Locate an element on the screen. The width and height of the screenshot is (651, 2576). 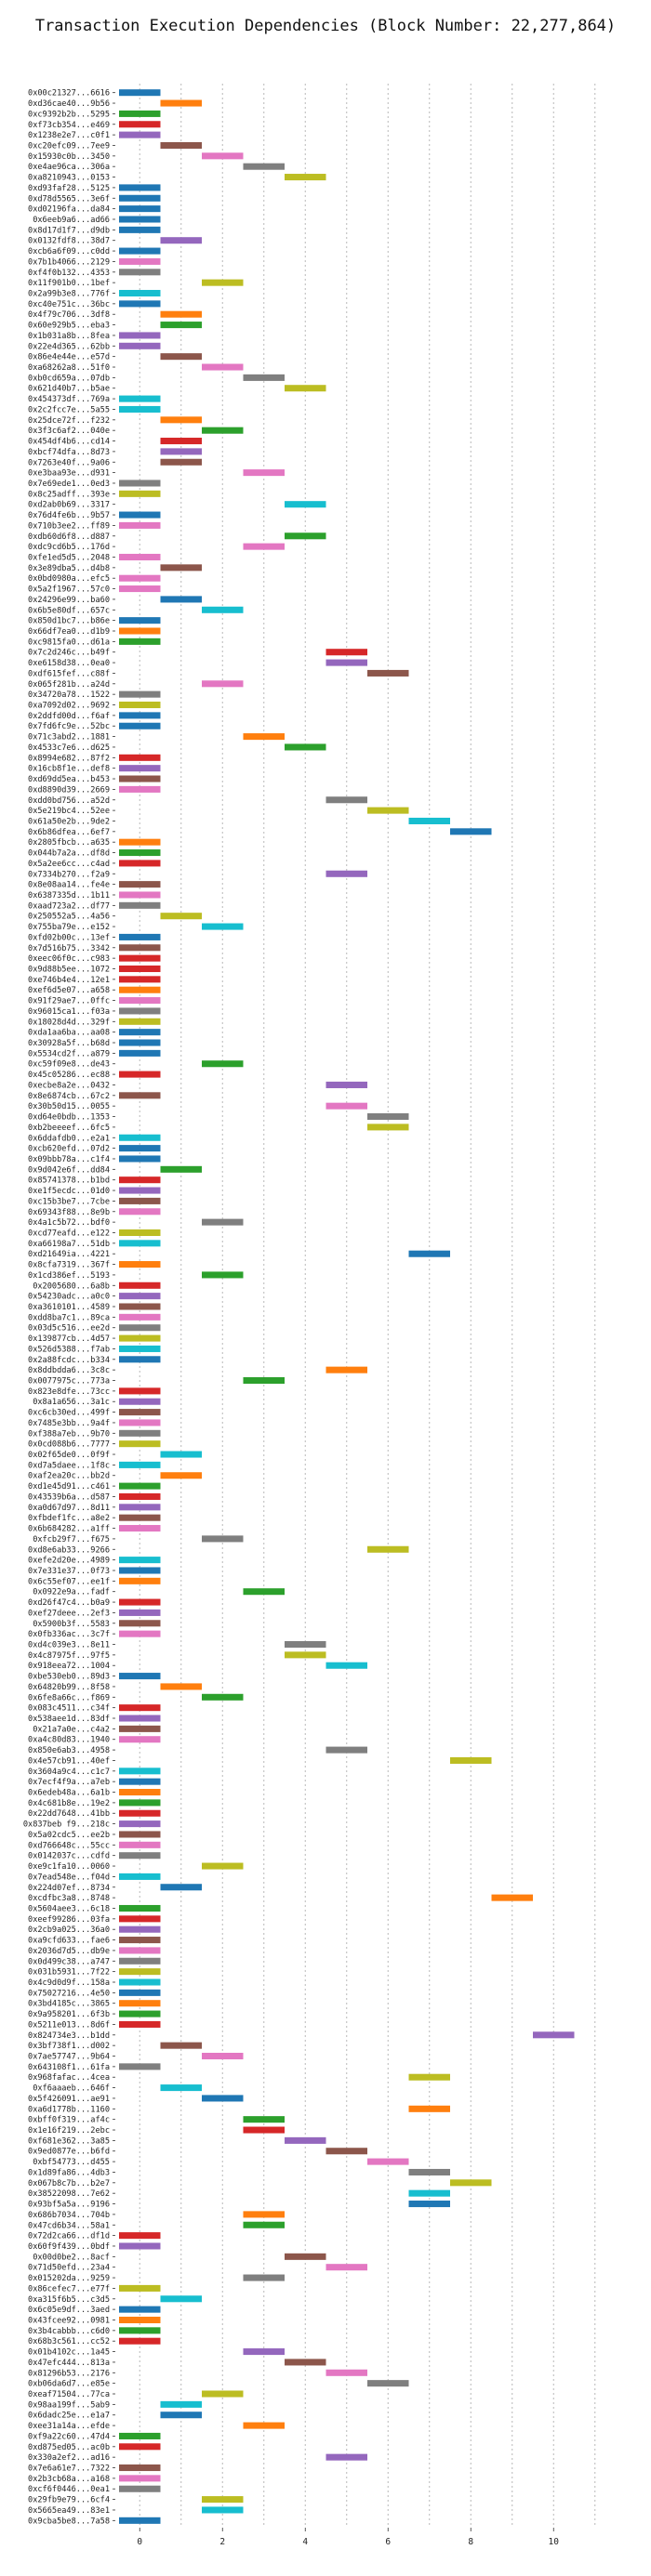
y-tick-label: 0x918eea72...1004 is located at coordinates (69, 1666).